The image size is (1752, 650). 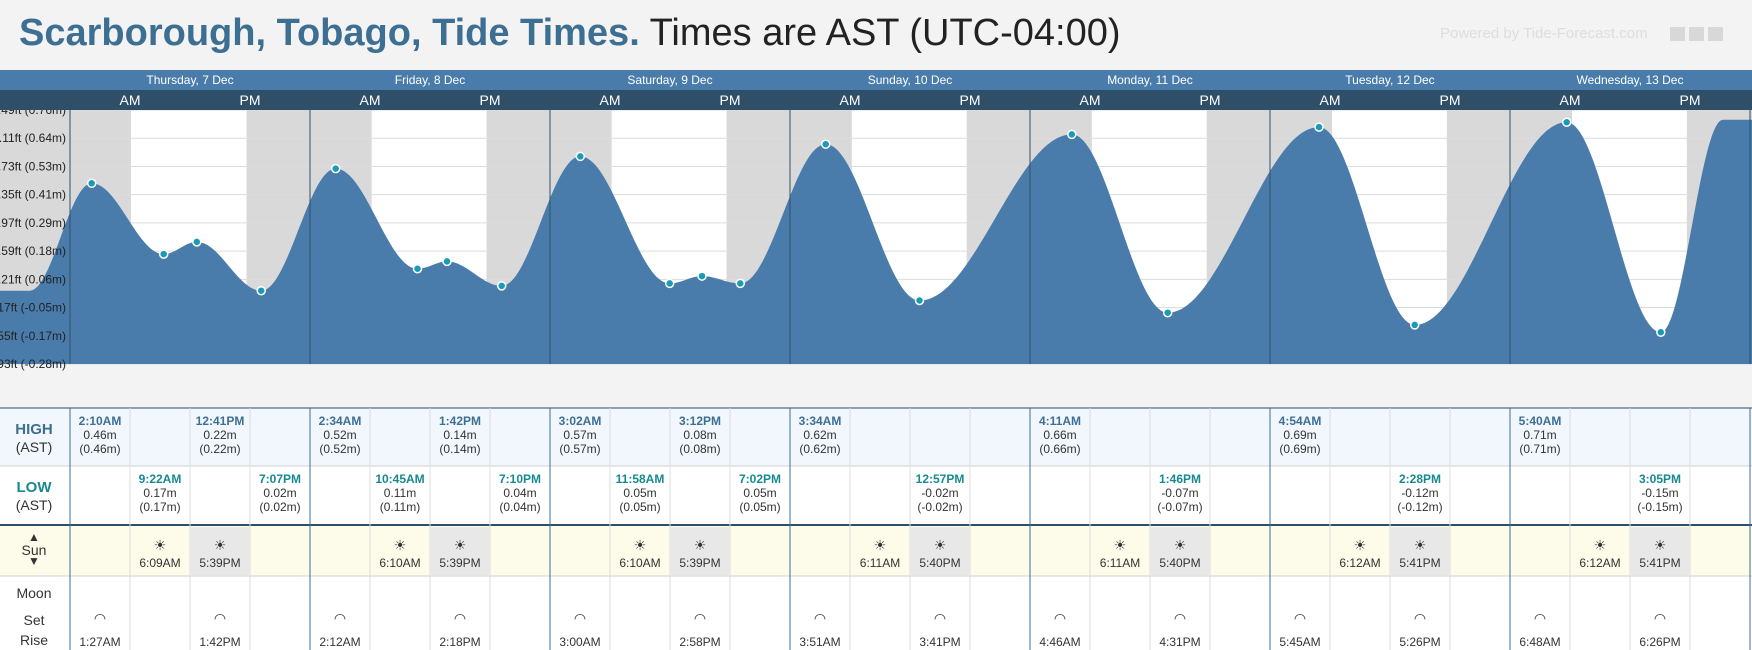 I want to click on high-tide-height-alt: (0.66m), so click(x=1059, y=449).